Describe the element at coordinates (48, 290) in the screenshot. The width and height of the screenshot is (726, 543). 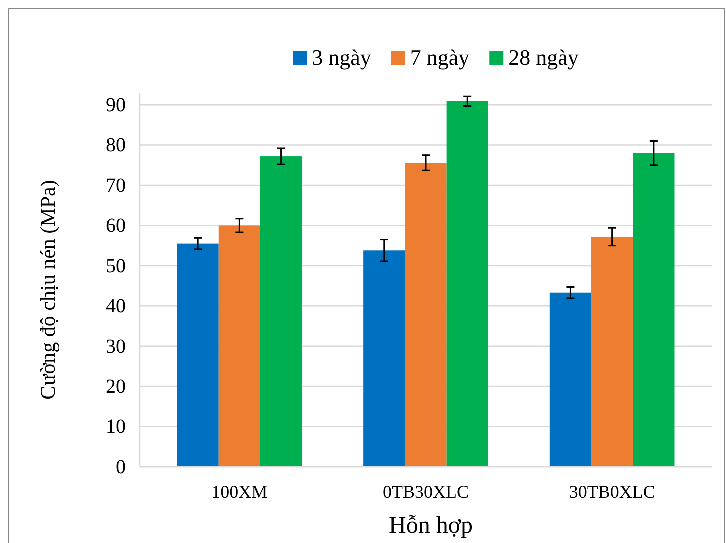
I see `y-axis-title: Cường độ chịu nén (MPa)` at that location.